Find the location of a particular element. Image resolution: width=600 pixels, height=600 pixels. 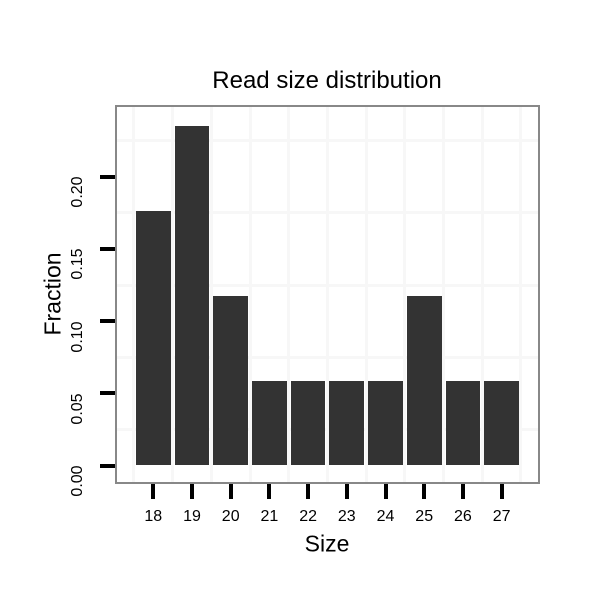

x-tick-label: 25 is located at coordinates (424, 516).